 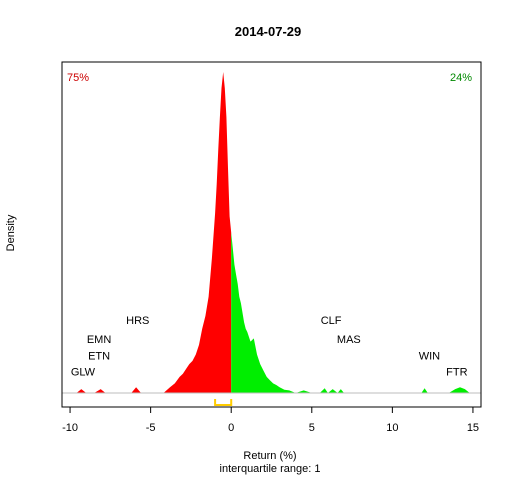 What do you see at coordinates (270, 420) in the screenshot?
I see `x-axis: -10 -5 0 5 10 15` at bounding box center [270, 420].